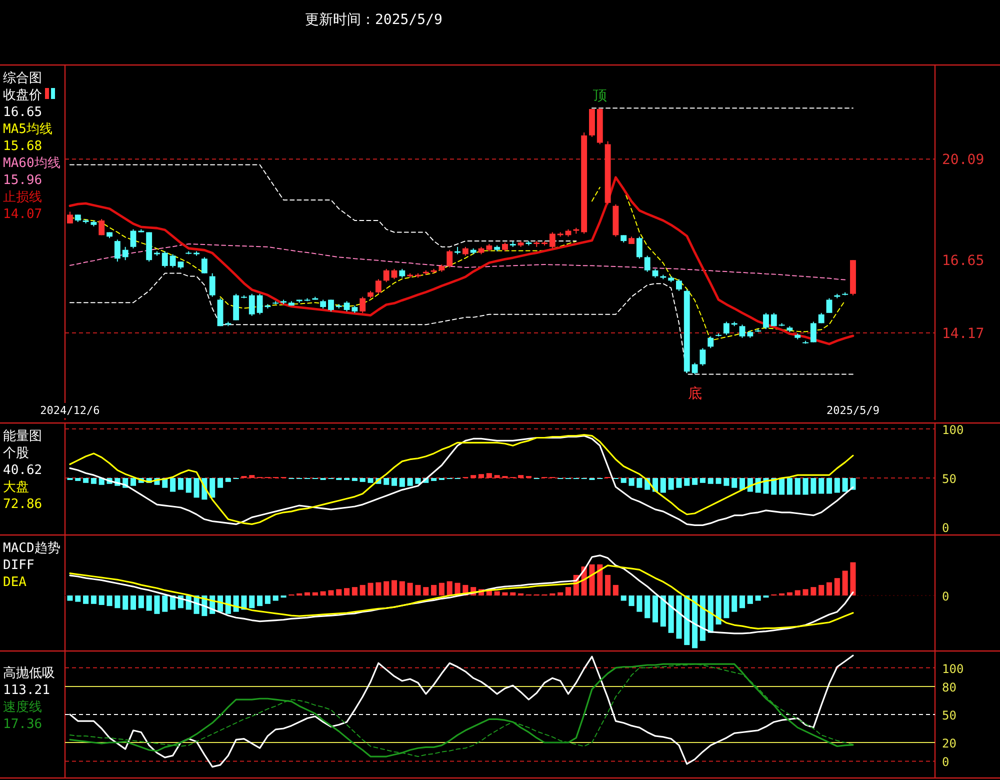  I want to click on annotation: 底, so click(695, 394).